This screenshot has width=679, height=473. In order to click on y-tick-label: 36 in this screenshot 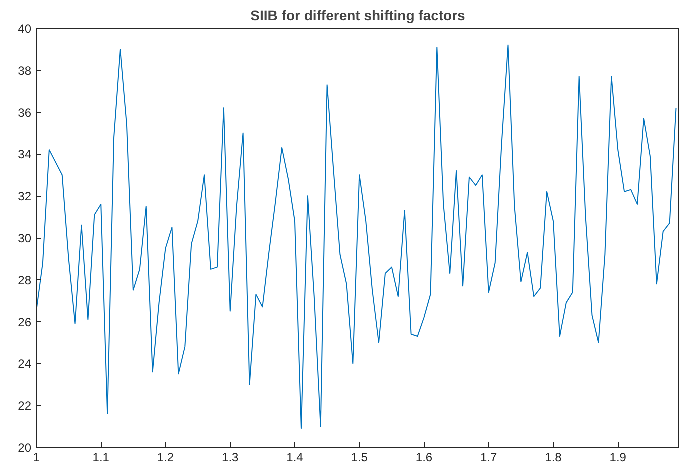, I will do `click(25, 113)`.